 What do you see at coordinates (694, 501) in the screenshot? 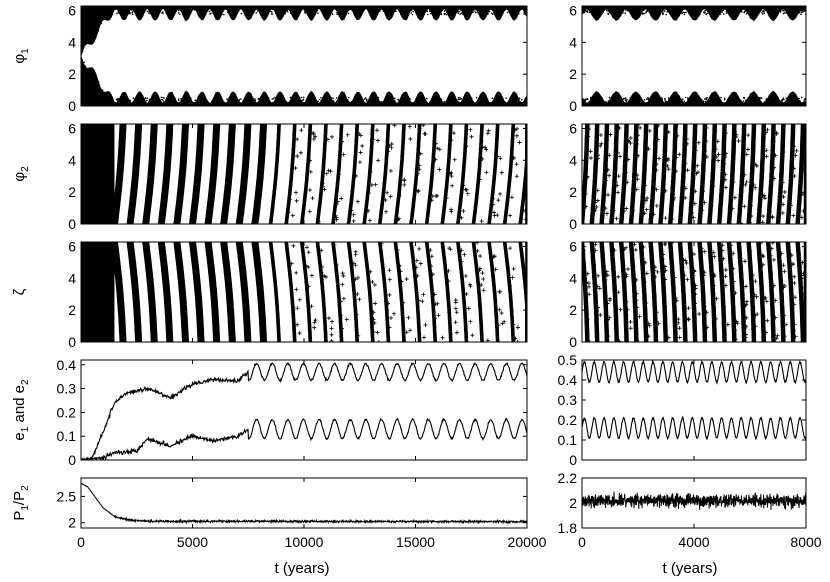
I see `period_ratio-series` at bounding box center [694, 501].